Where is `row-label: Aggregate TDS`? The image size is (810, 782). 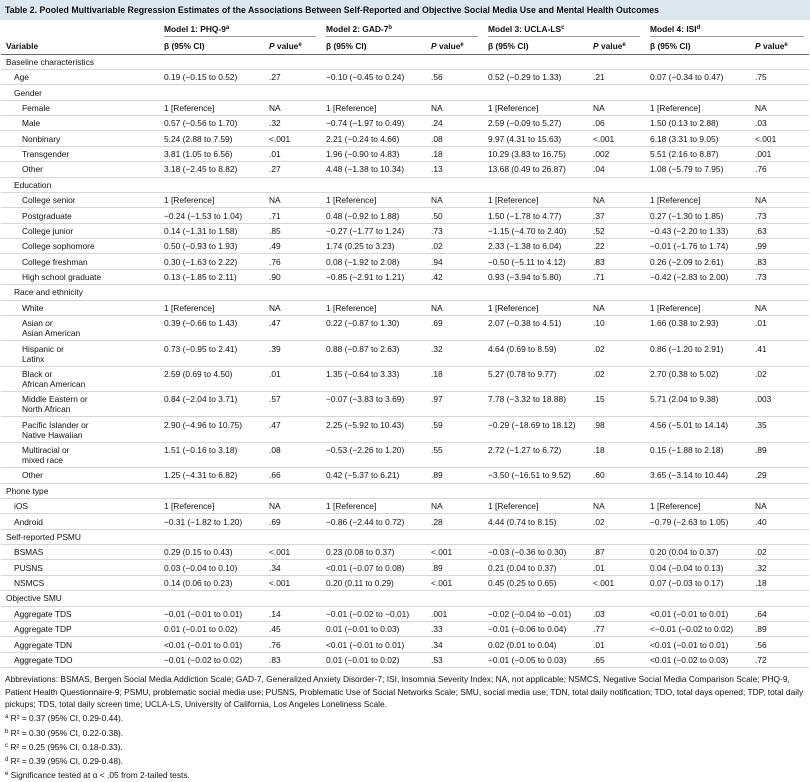 row-label: Aggregate TDS is located at coordinates (80, 614).